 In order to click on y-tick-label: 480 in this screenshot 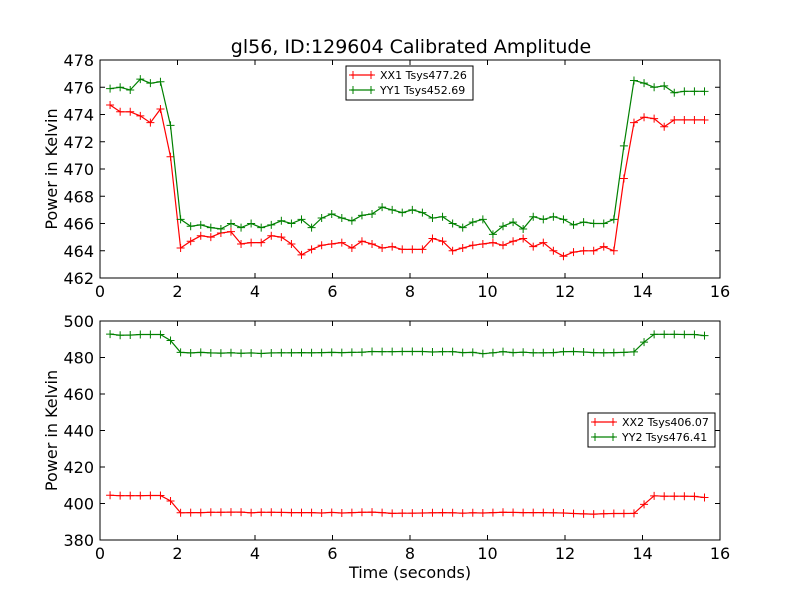, I will do `click(78, 358)`.